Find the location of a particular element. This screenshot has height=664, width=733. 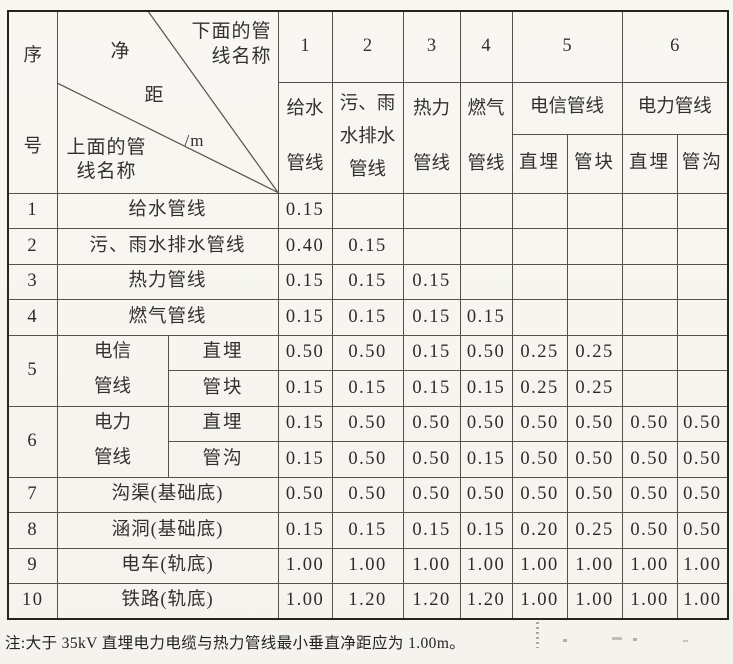

row-number: 9 is located at coordinates (32, 565).